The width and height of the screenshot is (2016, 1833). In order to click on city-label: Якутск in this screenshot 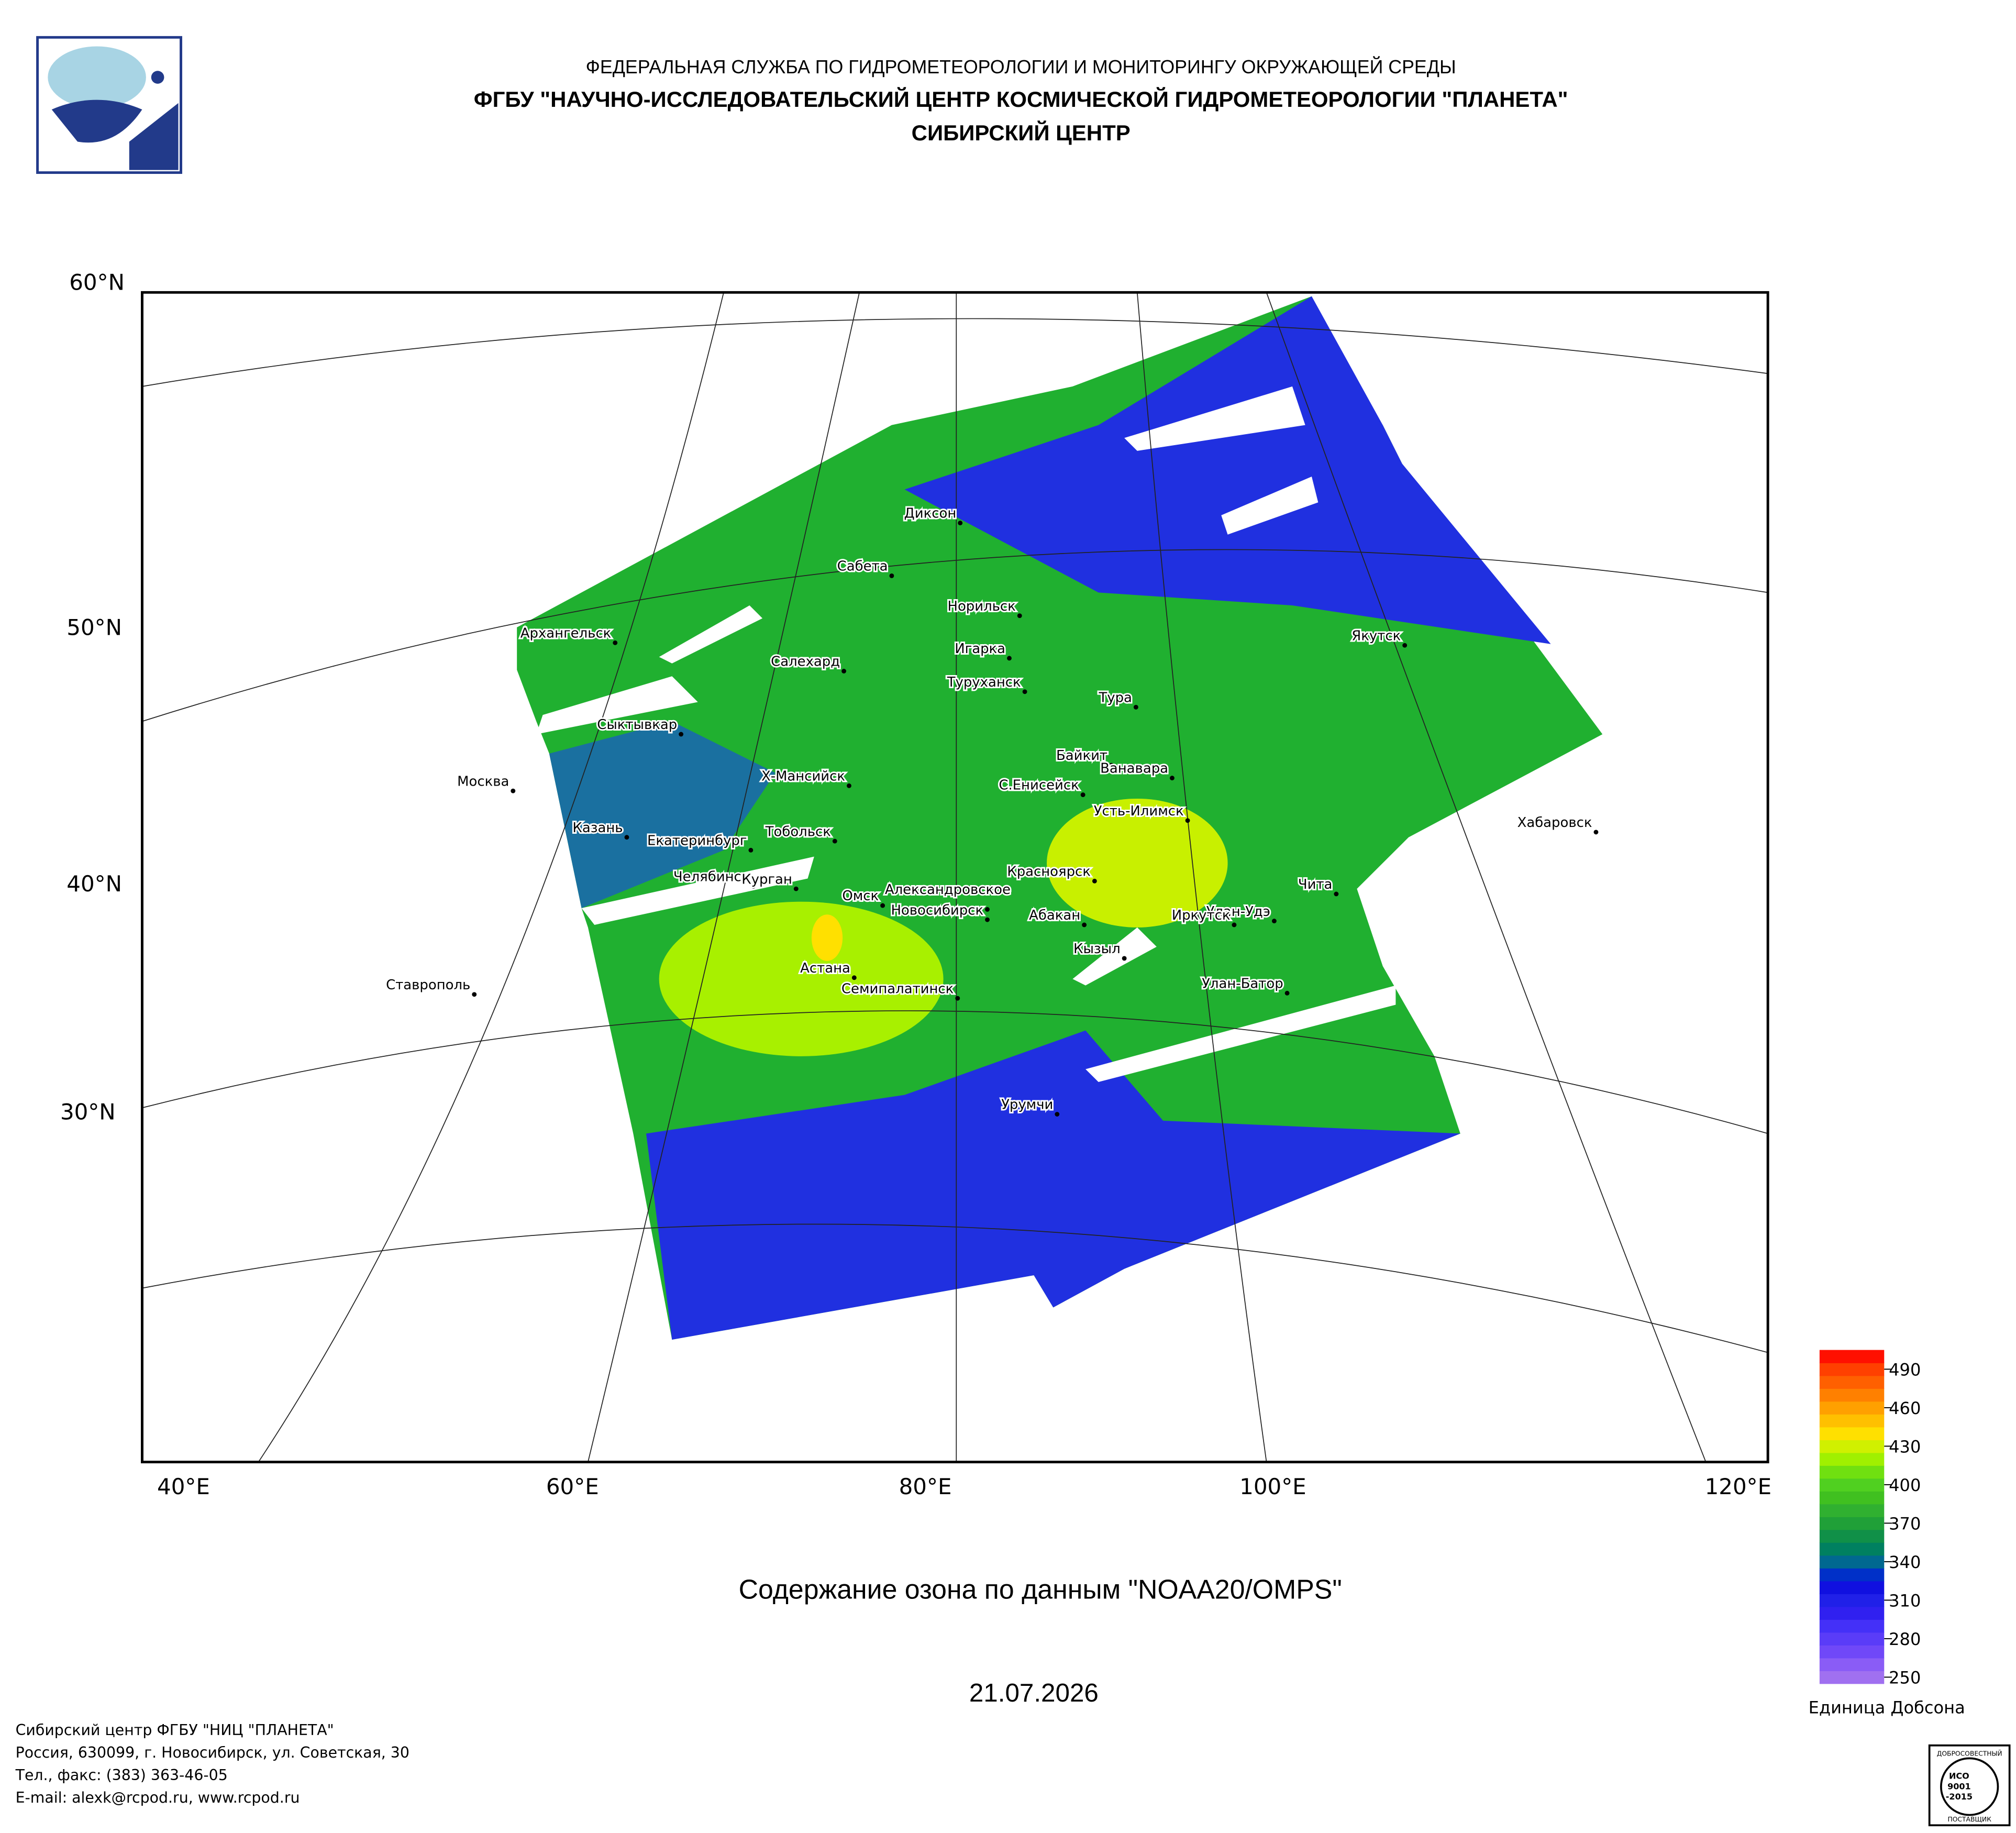, I will do `click(1377, 636)`.